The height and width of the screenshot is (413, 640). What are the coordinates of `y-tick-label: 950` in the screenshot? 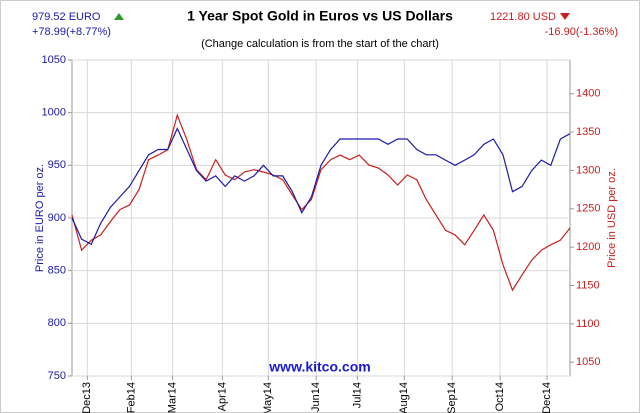 It's located at (57, 165).